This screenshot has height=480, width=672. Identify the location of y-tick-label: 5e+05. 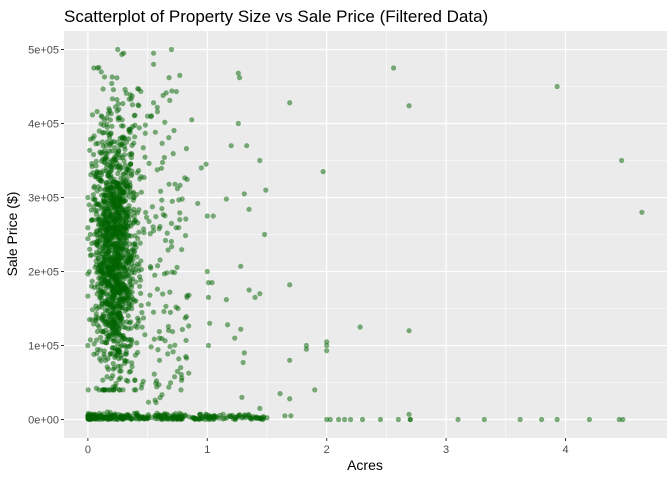
(43, 51).